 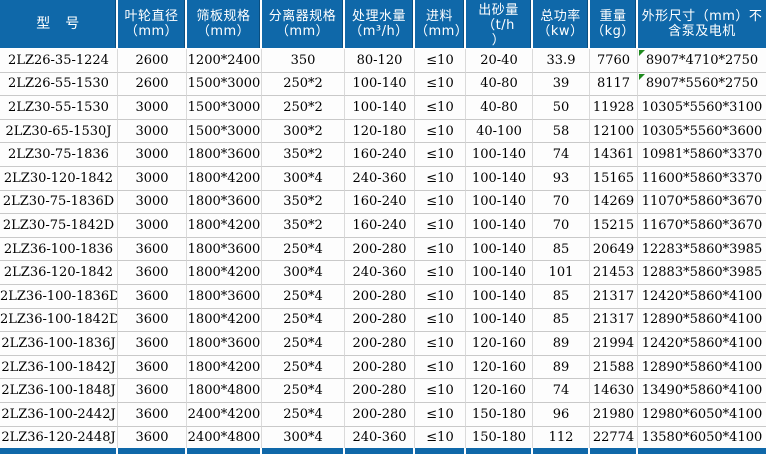 I want to click on cell-total-power: 74, so click(x=561, y=391).